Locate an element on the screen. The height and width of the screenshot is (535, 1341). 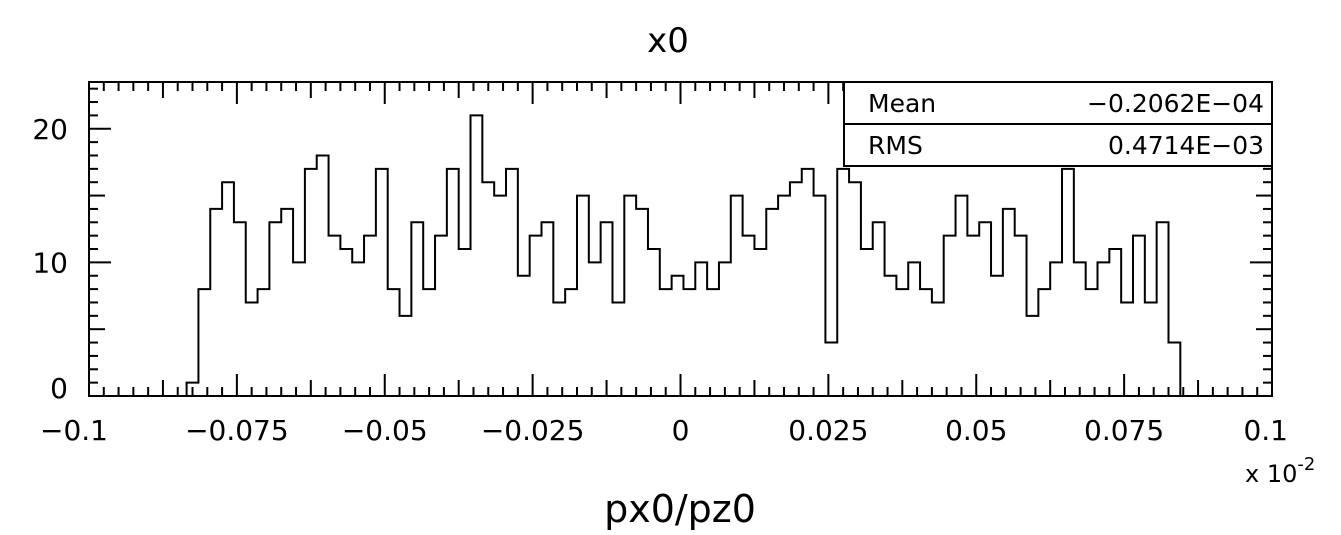
x-axis-multiplier-base: x 10 is located at coordinates (1271, 474).